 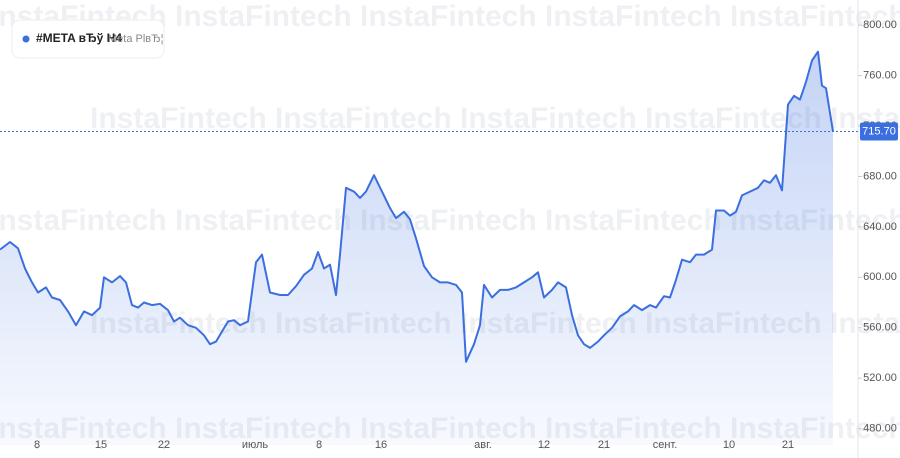 I want to click on x-tick-label: сент., so click(x=665, y=445).